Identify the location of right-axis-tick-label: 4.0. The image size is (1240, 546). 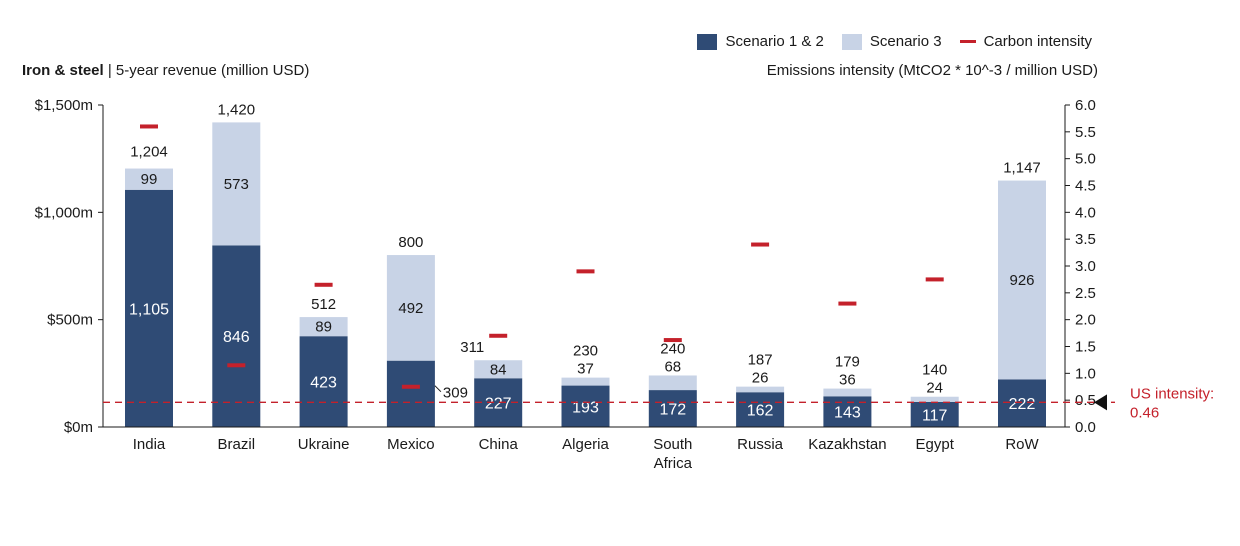
(1085, 212).